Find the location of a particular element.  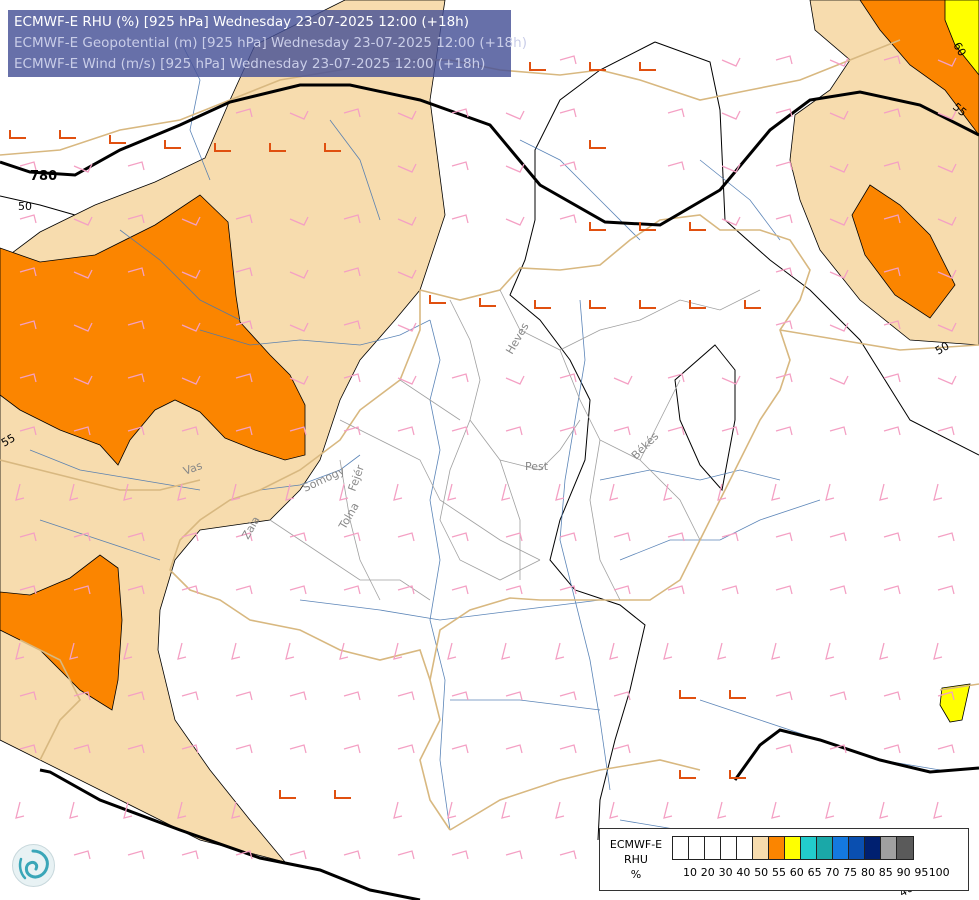

region-label-vas: Vas is located at coordinates (193, 468).